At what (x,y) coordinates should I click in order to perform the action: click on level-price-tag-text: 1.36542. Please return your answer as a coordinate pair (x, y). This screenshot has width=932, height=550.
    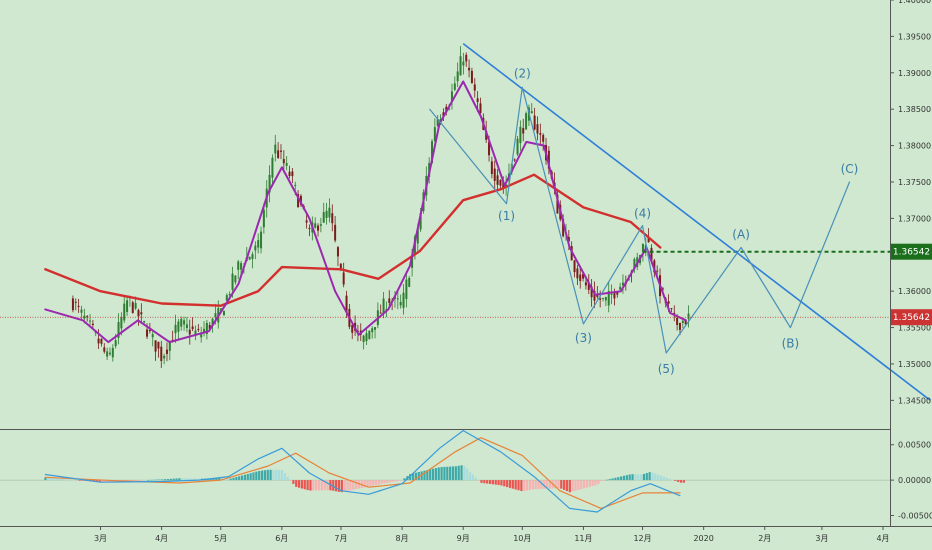
    Looking at the image, I should click on (911, 253).